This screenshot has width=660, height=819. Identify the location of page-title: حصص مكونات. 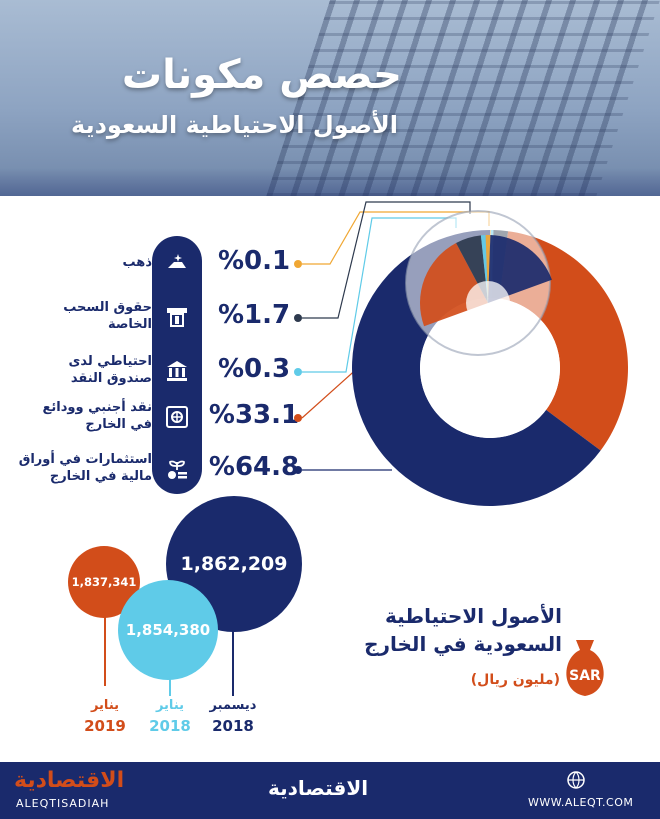
(261, 75).